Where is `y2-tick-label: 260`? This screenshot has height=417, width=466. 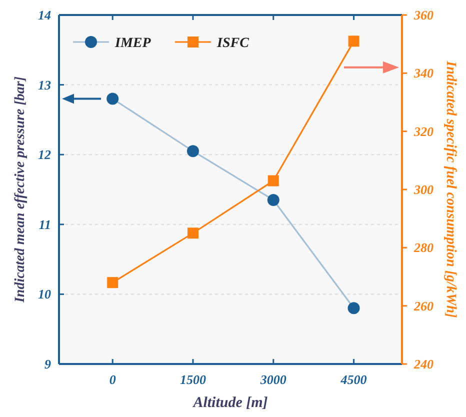
y2-tick-label: 260 is located at coordinates (423, 306).